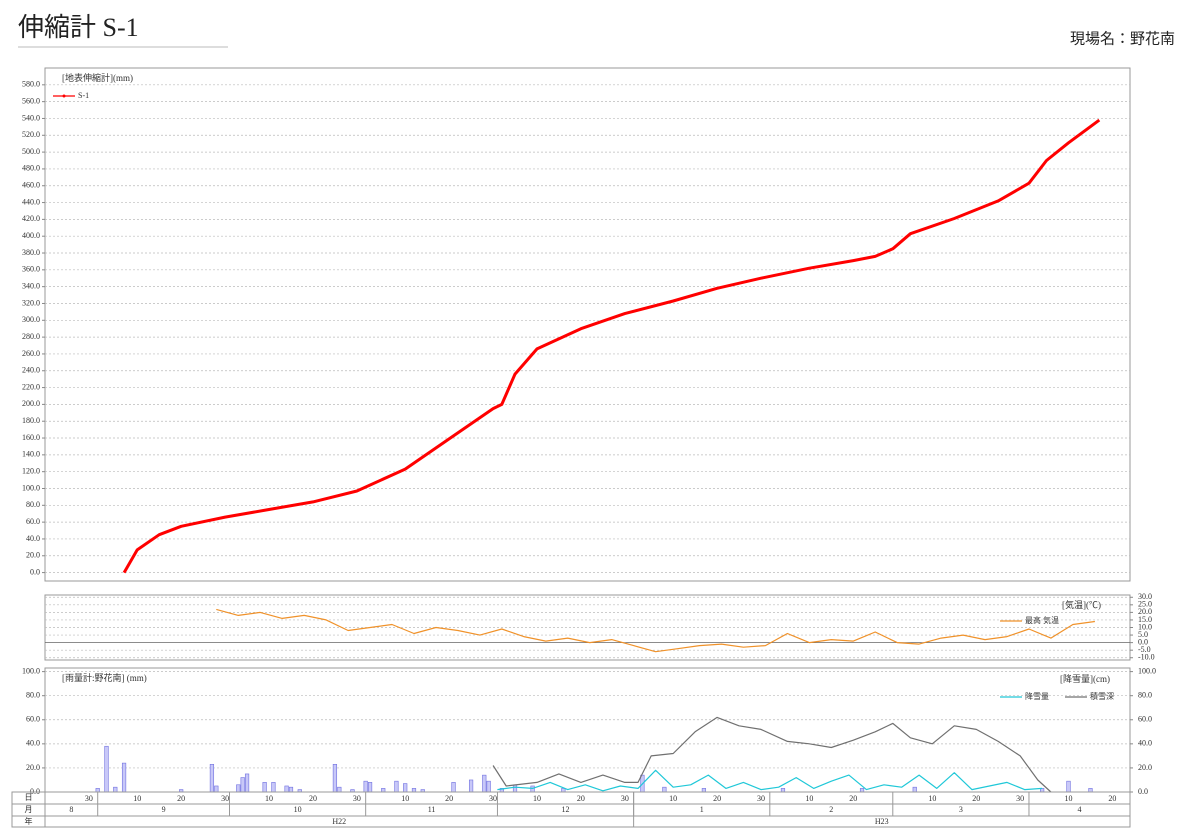  I want to click on month-label: 8, so click(71, 809).